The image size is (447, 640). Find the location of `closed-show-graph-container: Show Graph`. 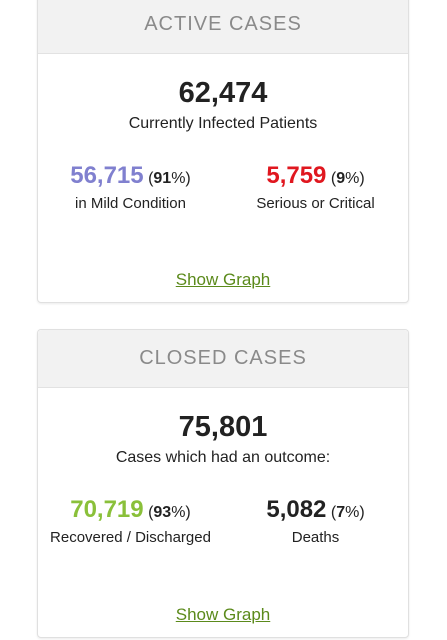

closed-show-graph-container: Show Graph is located at coordinates (223, 615).